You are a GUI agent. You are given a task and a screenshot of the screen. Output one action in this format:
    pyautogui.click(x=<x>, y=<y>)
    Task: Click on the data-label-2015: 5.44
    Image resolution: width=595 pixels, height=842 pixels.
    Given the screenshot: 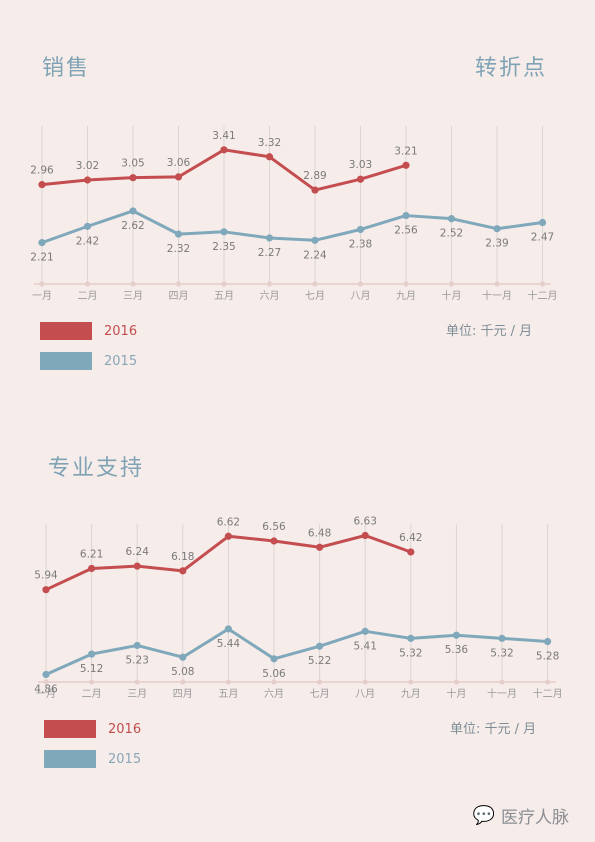 What is the action you would take?
    pyautogui.click(x=229, y=644)
    